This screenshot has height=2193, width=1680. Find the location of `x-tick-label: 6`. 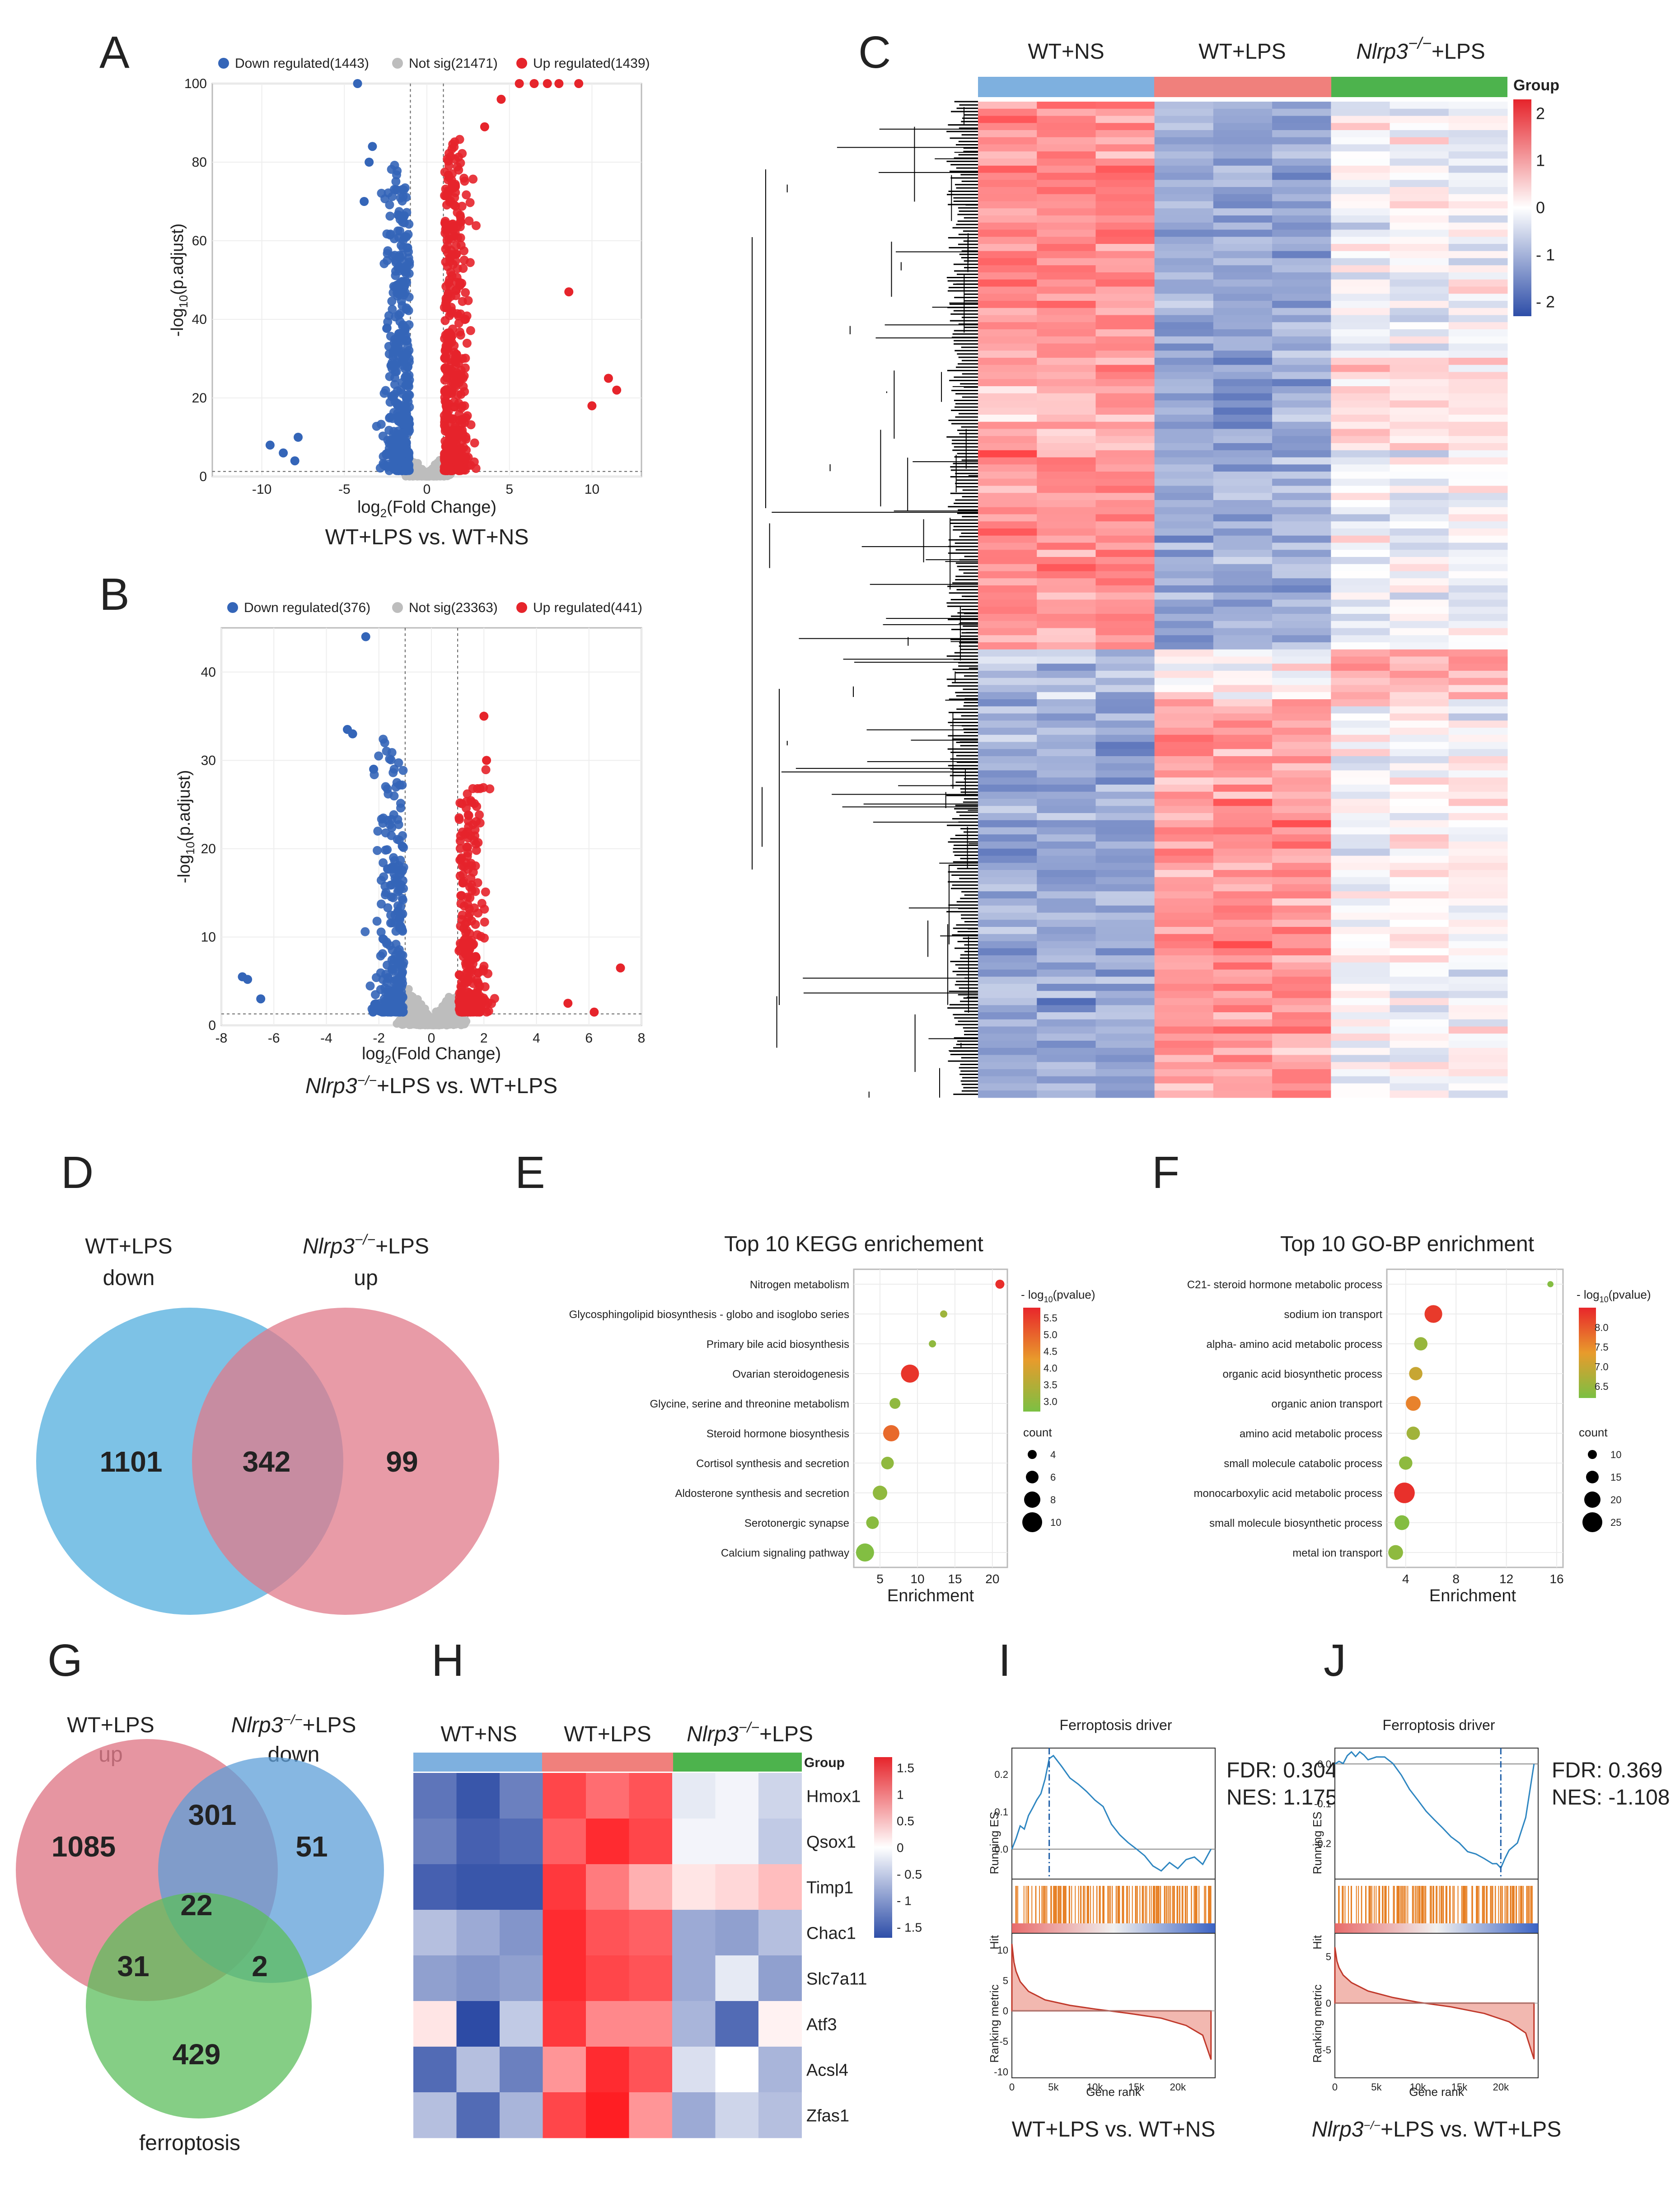

x-tick-label: 6 is located at coordinates (589, 1038).